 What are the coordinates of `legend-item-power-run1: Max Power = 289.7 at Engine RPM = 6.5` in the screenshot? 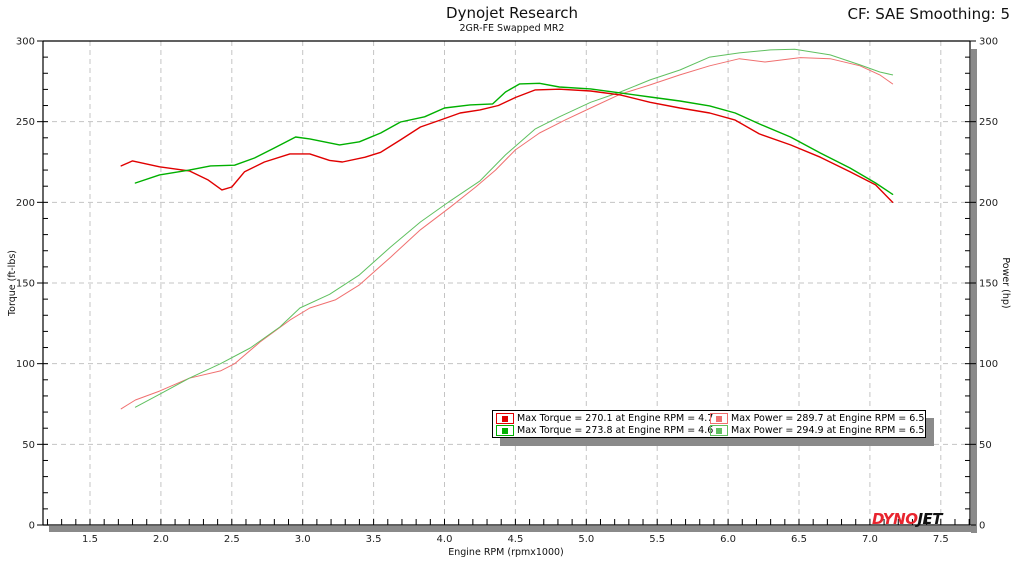 It's located at (817, 418).